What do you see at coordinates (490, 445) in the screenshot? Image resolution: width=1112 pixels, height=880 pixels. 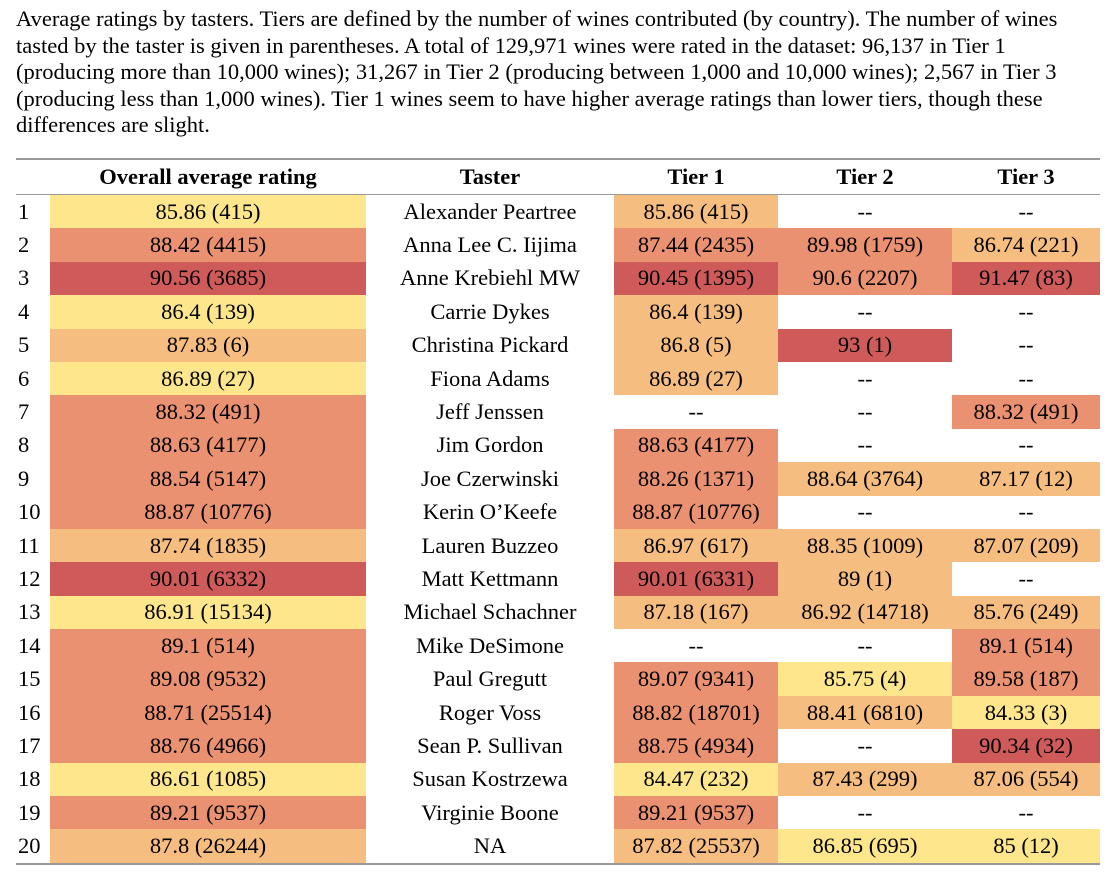 I see `taster-name-cell: Jim Gordon` at bounding box center [490, 445].